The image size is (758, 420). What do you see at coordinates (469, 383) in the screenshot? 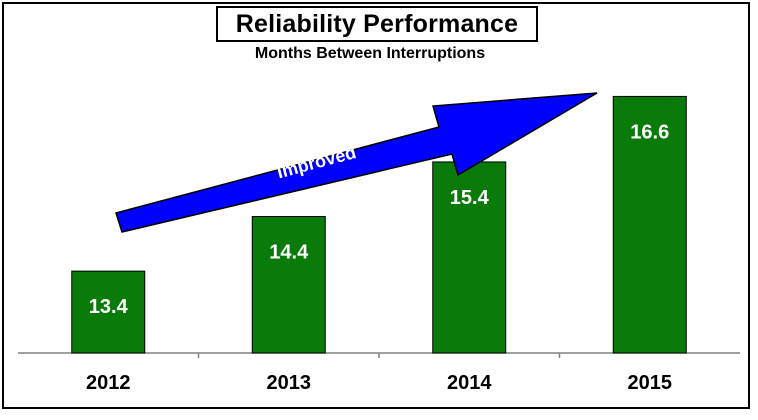
I see `x-tick-label-2014: 2014` at bounding box center [469, 383].